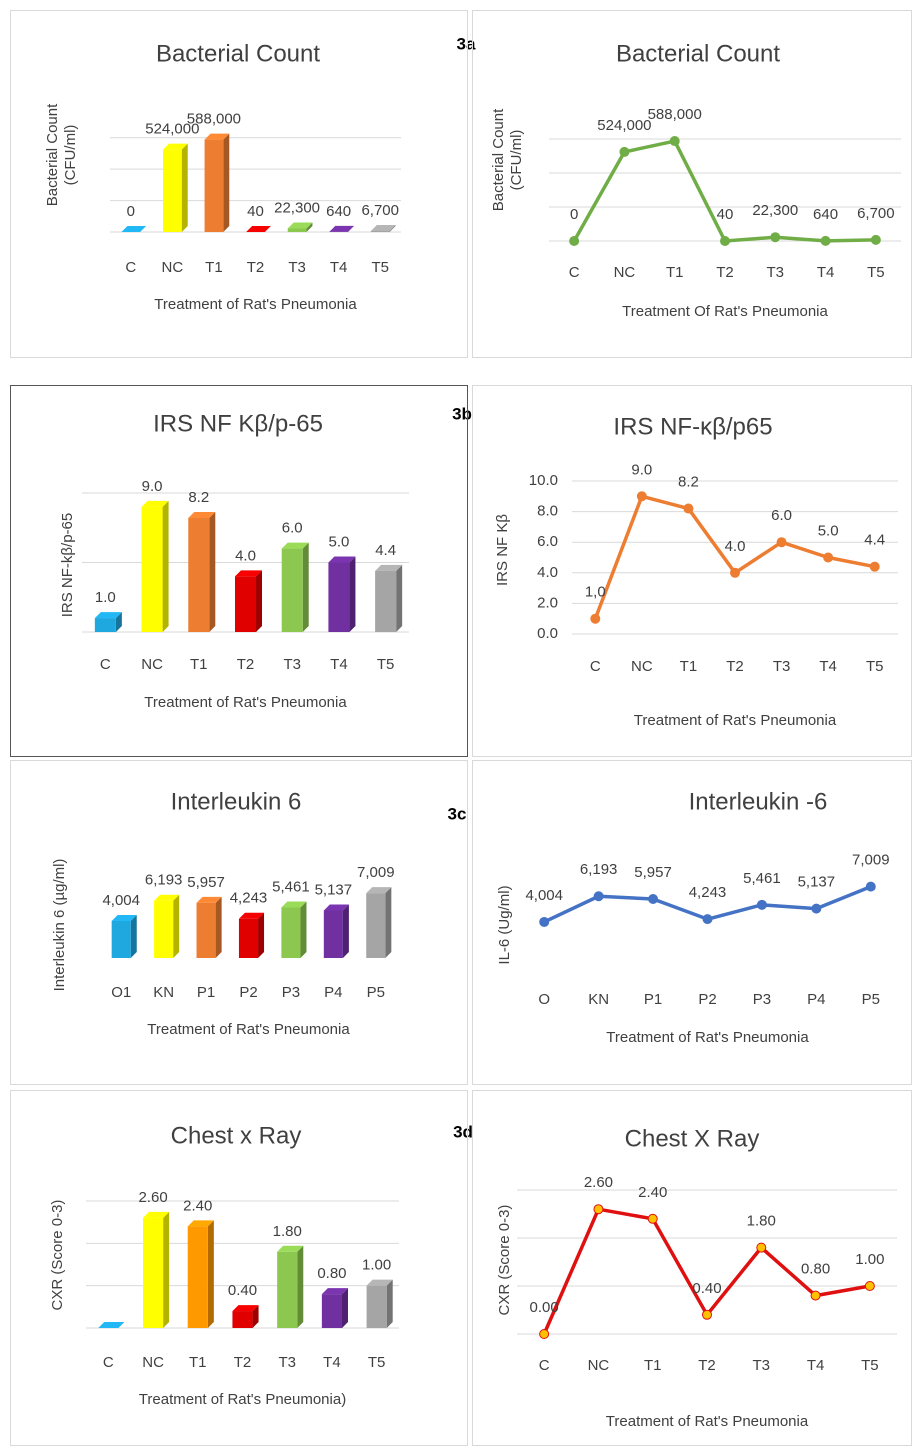 This screenshot has height=1446, width=912. What do you see at coordinates (172, 129) in the screenshot?
I see `data-label: 524,000` at bounding box center [172, 129].